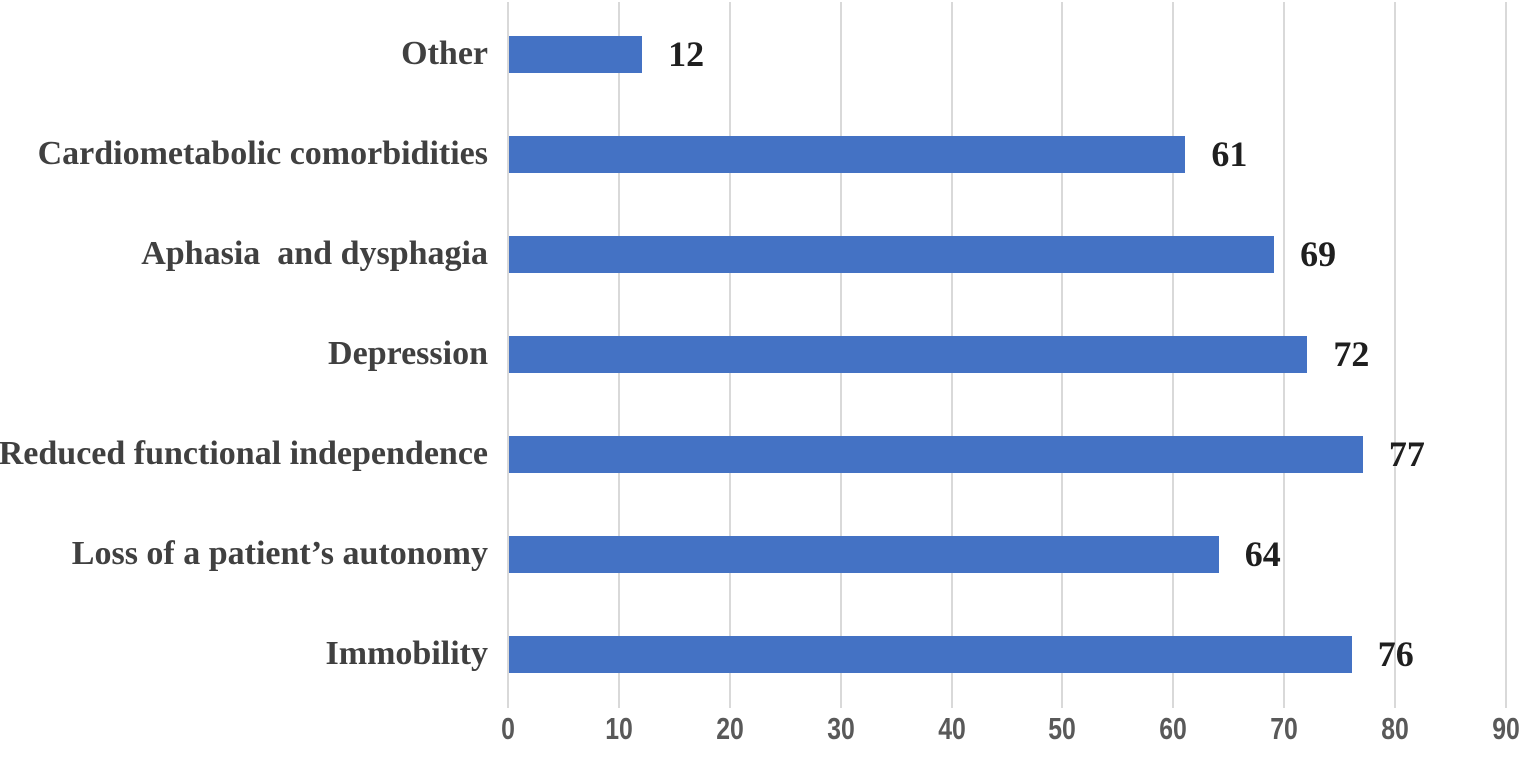 This screenshot has width=1524, height=765. I want to click on x-tick-label: 90, so click(1506, 728).